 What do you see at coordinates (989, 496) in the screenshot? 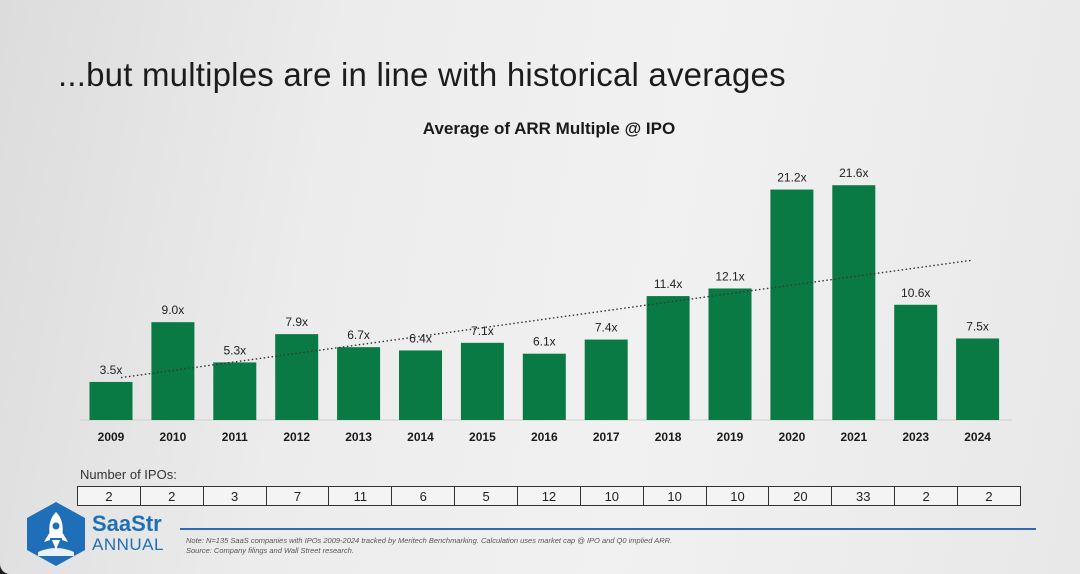
I see `ipo-count-cell-2024: 2` at bounding box center [989, 496].